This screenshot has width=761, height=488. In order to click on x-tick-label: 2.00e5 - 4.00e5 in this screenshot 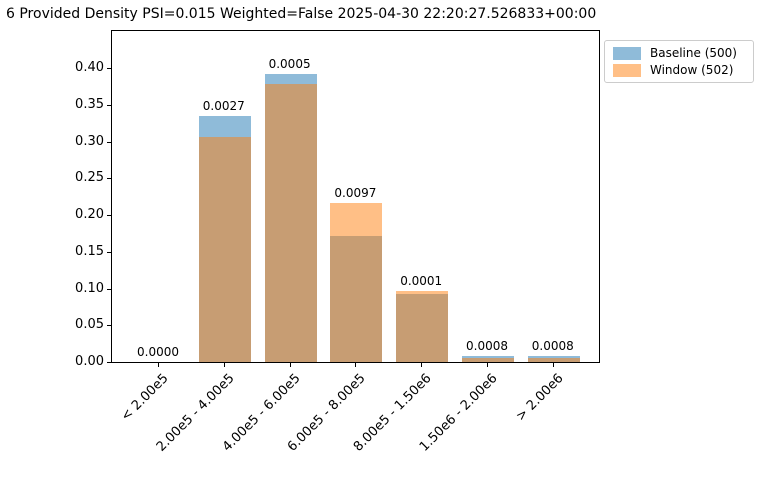, I will do `click(195, 413)`.